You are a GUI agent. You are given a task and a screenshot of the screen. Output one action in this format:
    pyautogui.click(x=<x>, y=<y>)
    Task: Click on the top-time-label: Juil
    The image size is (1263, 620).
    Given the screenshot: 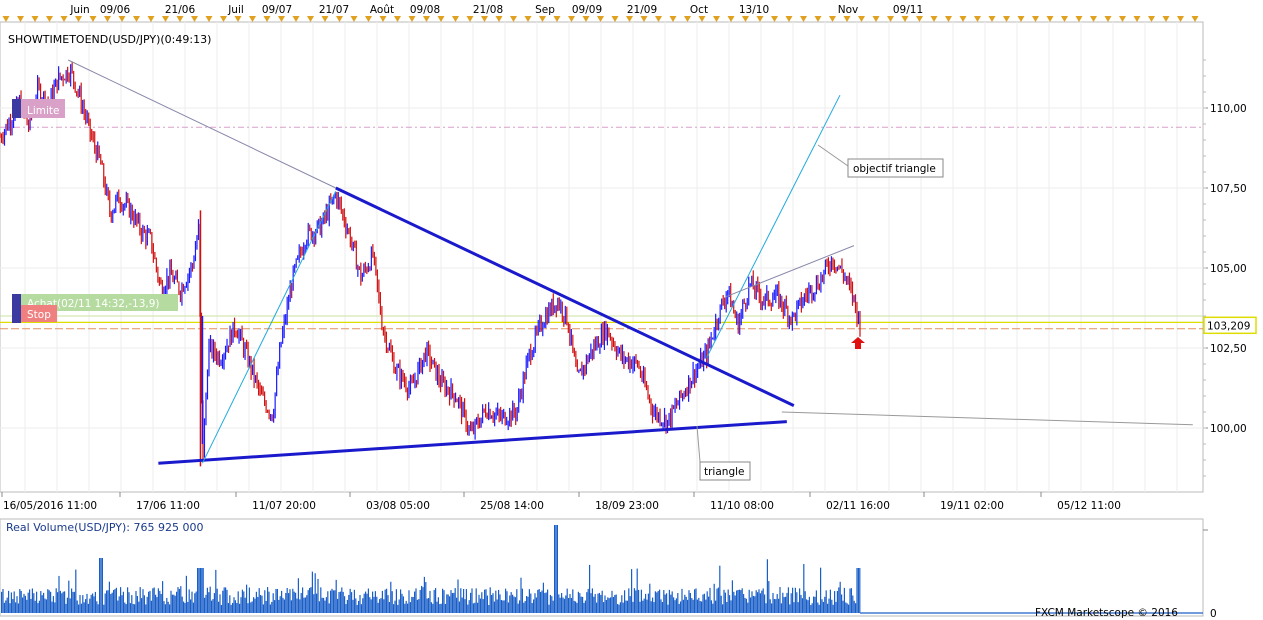 What is the action you would take?
    pyautogui.click(x=235, y=10)
    